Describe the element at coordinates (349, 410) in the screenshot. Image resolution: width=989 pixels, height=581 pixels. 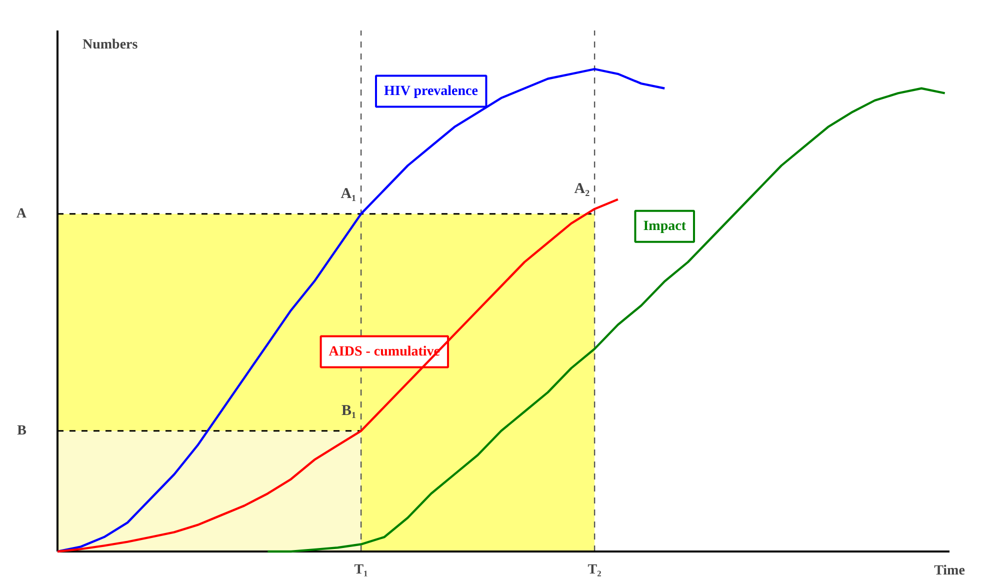
I see `annotation: B₁` at that location.